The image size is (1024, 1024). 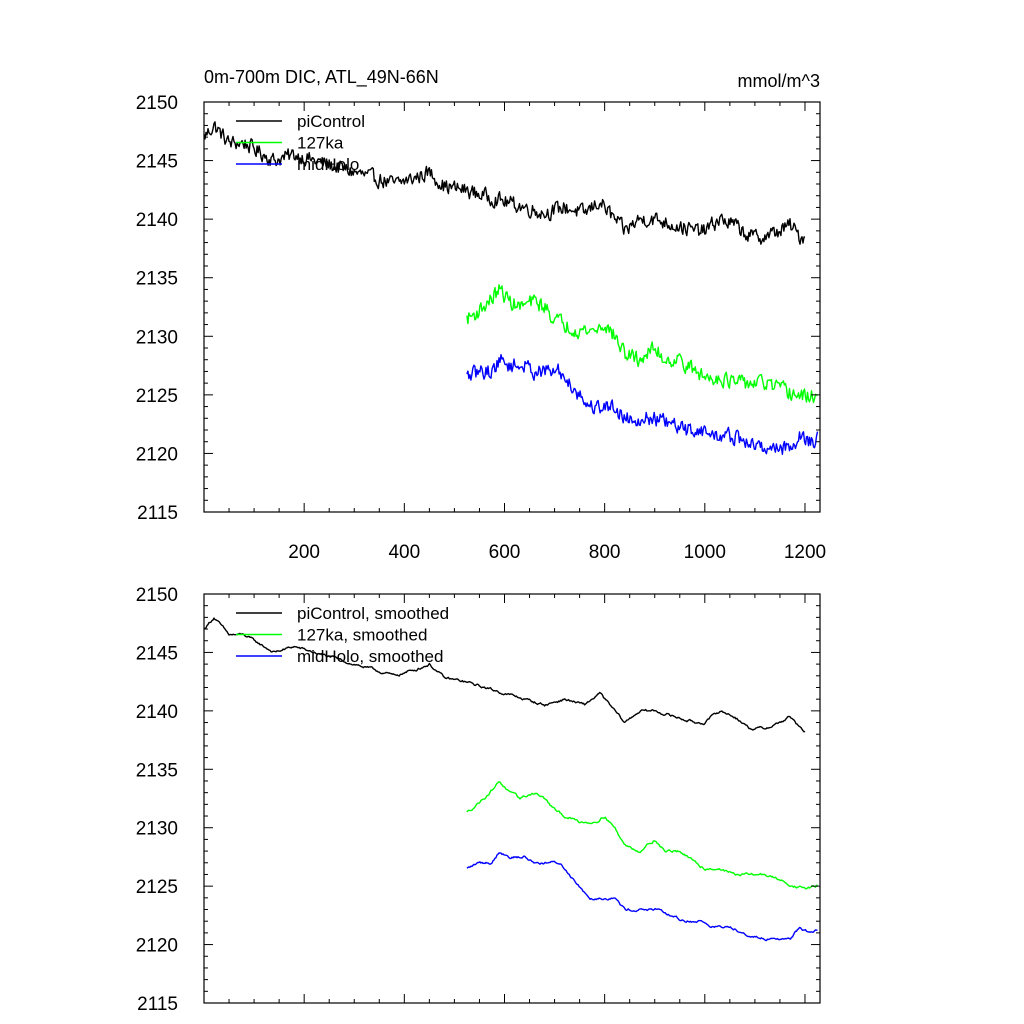 What do you see at coordinates (331, 121) in the screenshot?
I see `legend-label: piControl` at bounding box center [331, 121].